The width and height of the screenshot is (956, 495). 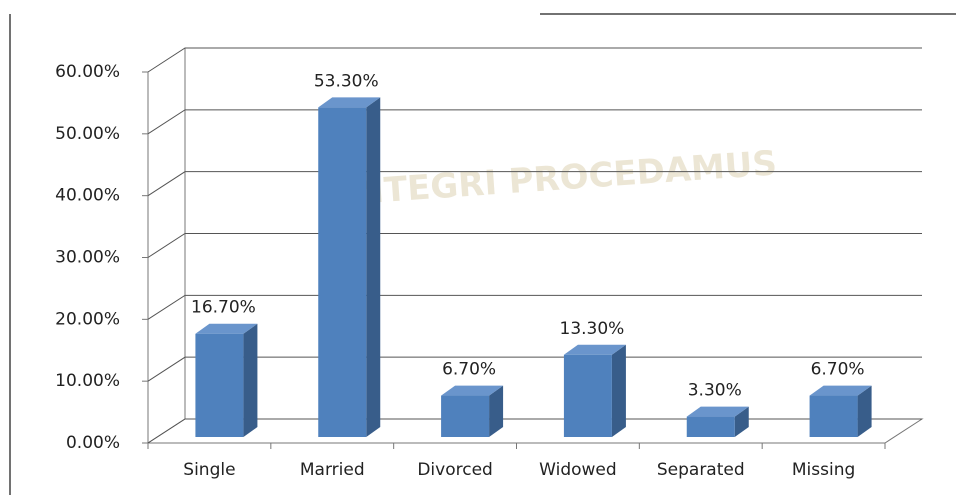 What do you see at coordinates (87, 319) in the screenshot?
I see `y-tick-label: 20.00%` at bounding box center [87, 319].